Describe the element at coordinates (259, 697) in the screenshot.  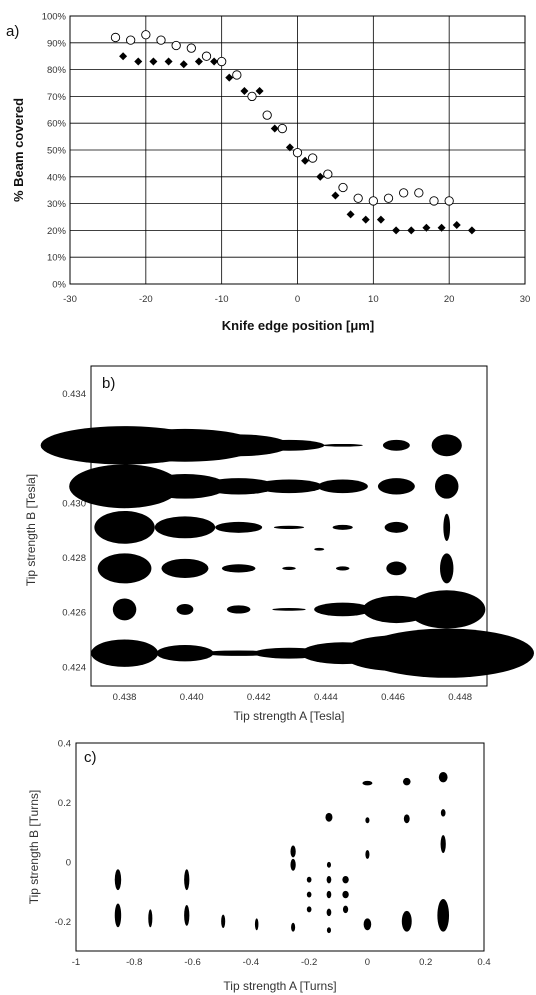
I see `panel-b-x-tick-label: 0.442` at that location.